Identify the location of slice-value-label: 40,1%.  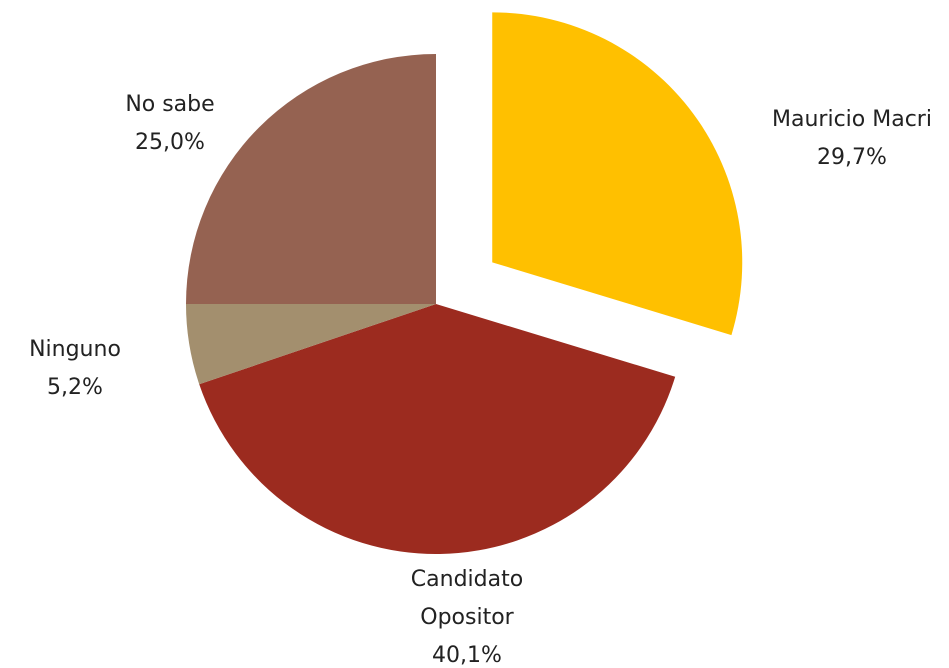
(467, 655).